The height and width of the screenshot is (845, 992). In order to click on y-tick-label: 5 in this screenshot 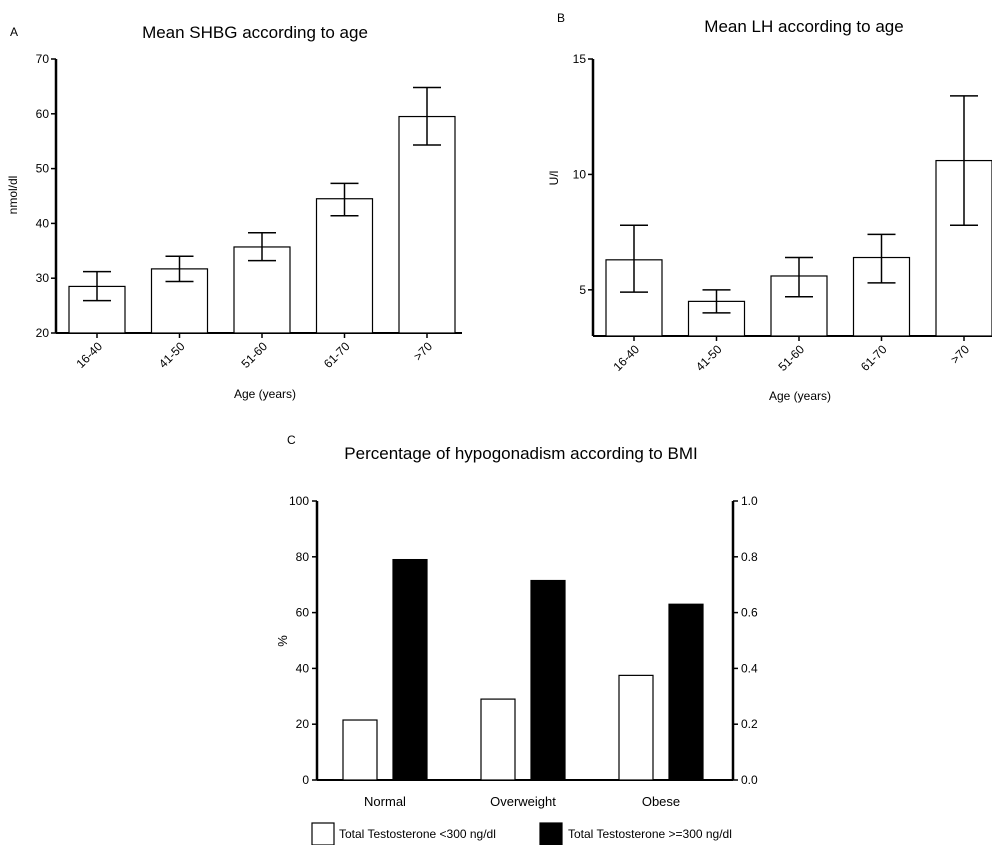, I will do `click(582, 290)`.